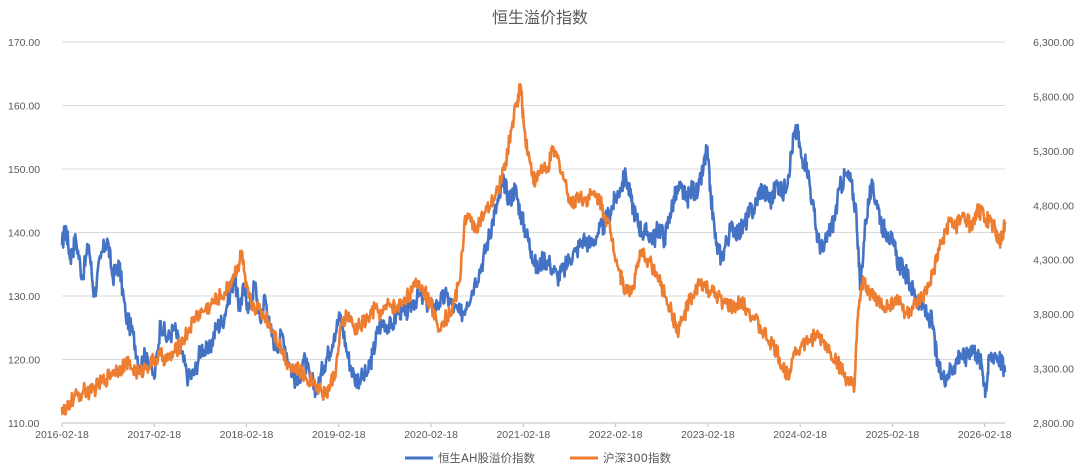 This screenshot has height=474, width=1080. What do you see at coordinates (24, 107) in the screenshot?
I see `left-tick-label: 160.00` at bounding box center [24, 107].